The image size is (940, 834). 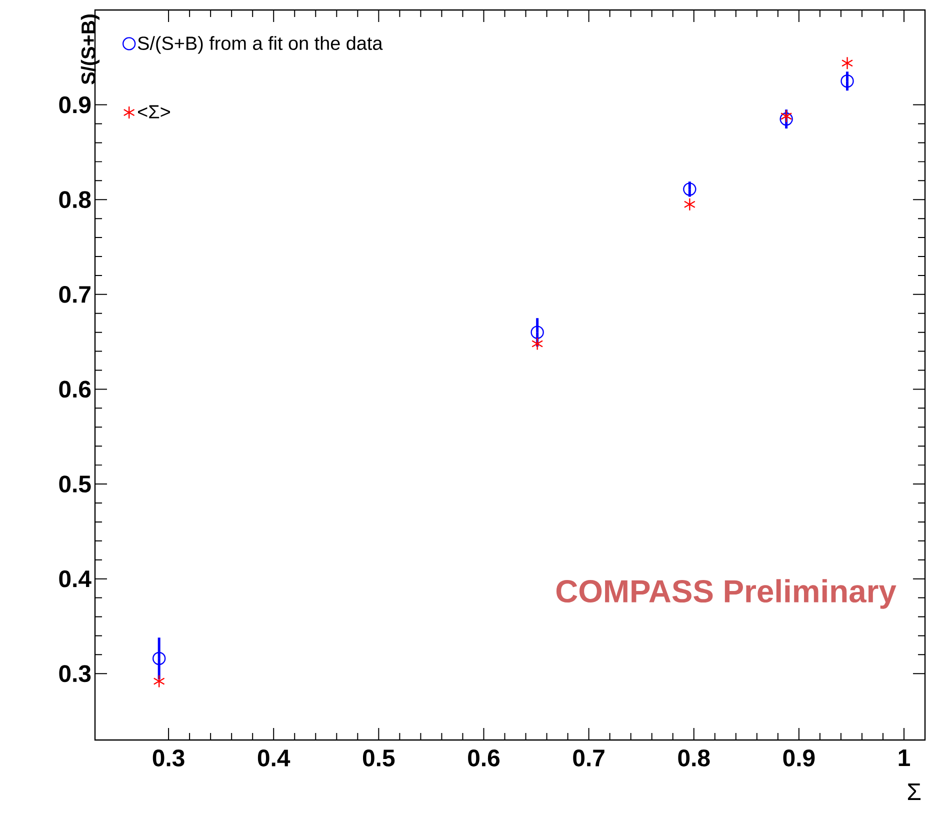 I want to click on legend-label: <Σ>, so click(x=154, y=111).